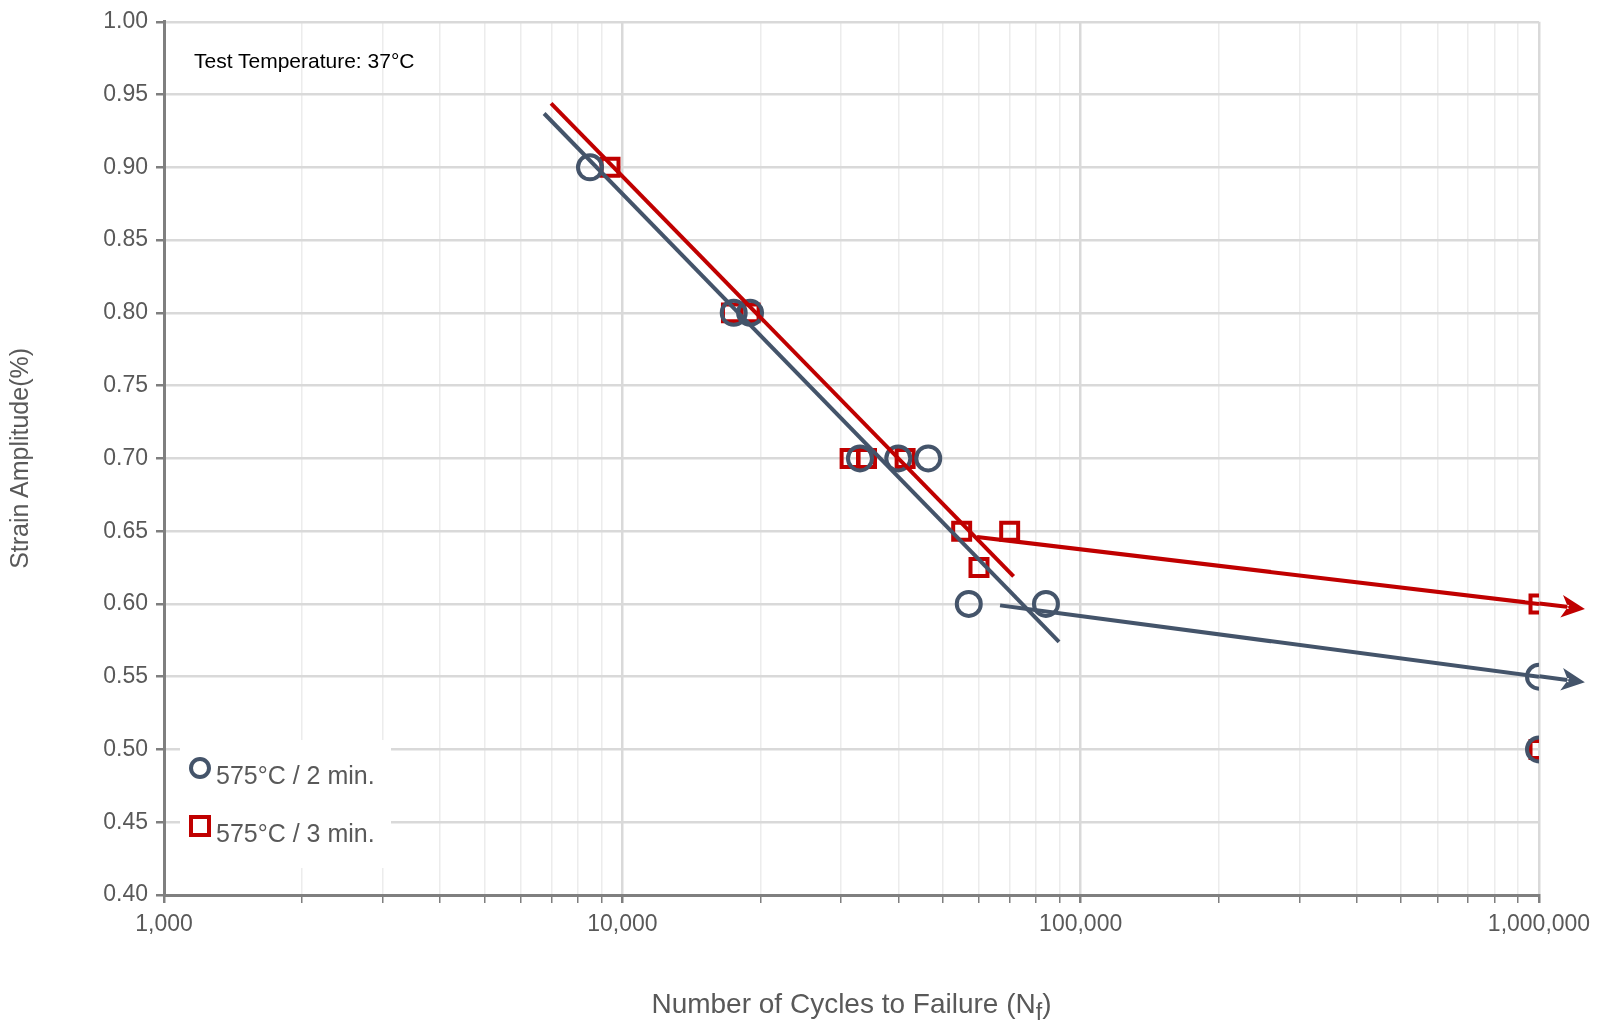 The width and height of the screenshot is (1609, 1031). I want to click on y-tick-label: 0.90, so click(125, 165).